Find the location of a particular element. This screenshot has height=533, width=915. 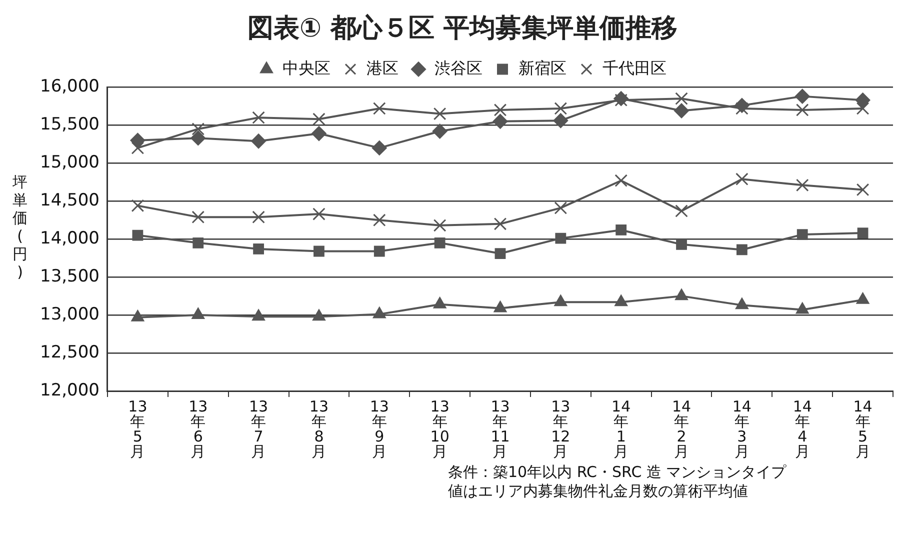

x-tick-label: 13年11月 is located at coordinates (500, 428).